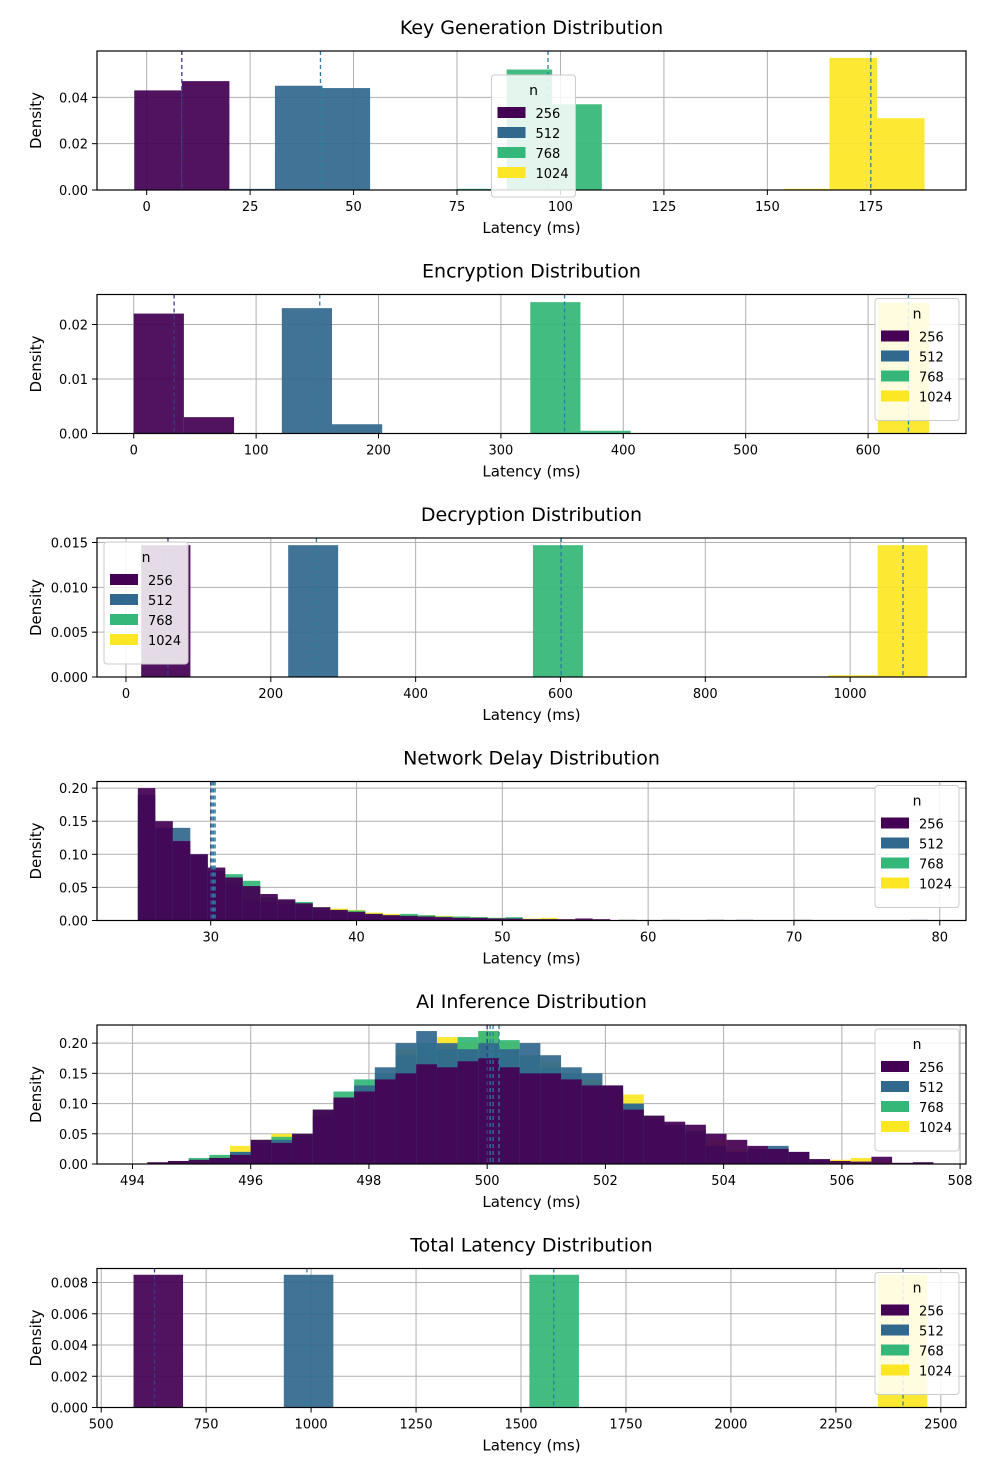  Describe the element at coordinates (210, 938) in the screenshot. I see `x-tick-label: 30` at that location.